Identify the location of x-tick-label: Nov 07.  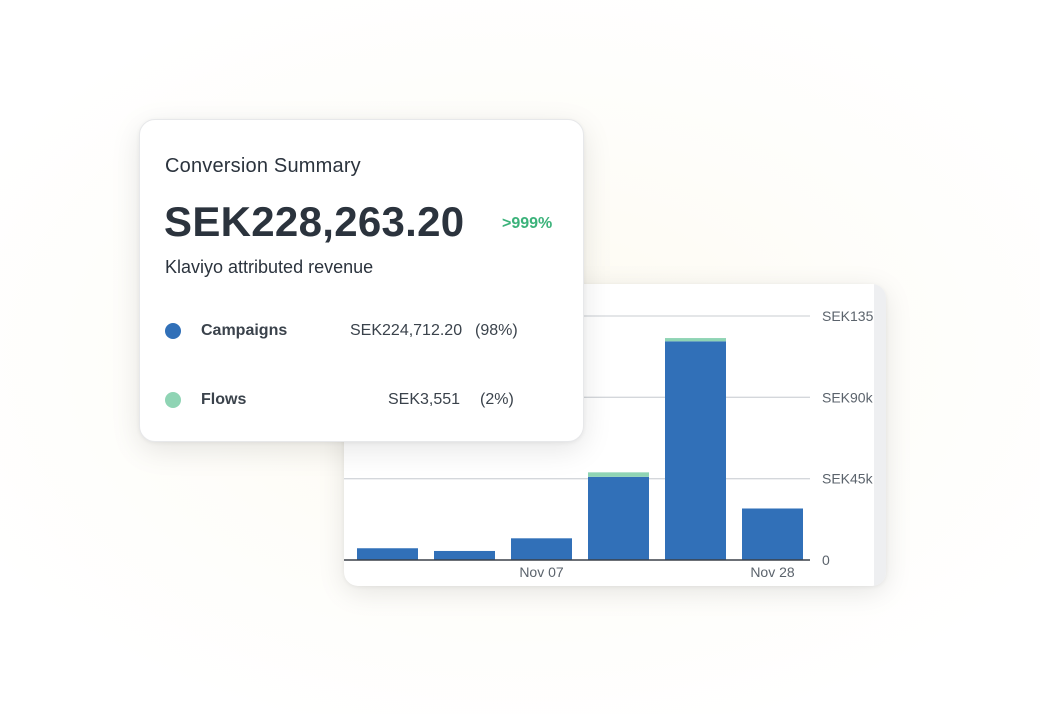
(541, 572).